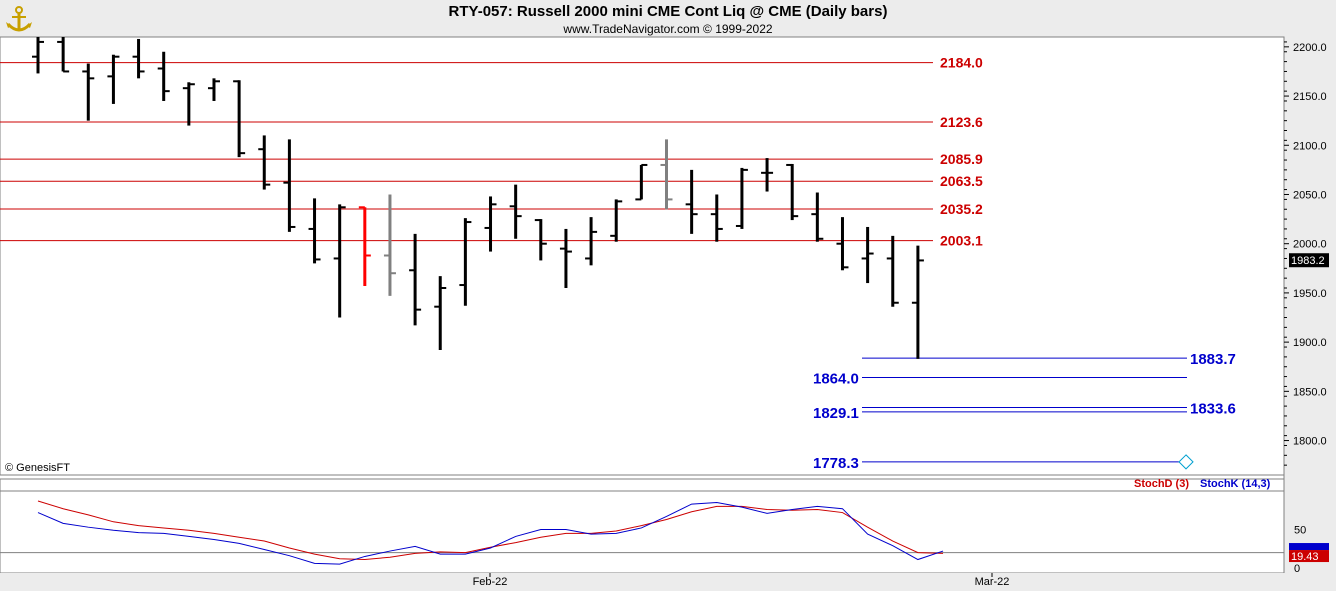  I want to click on resistance-label: 2003.1, so click(961, 241).